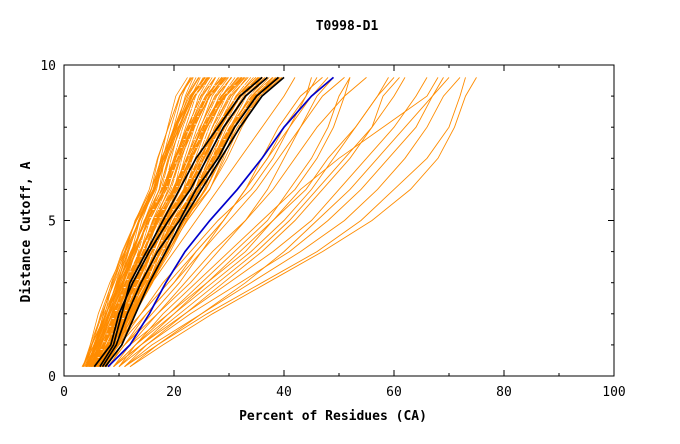 This screenshot has height=444, width=680. Describe the element at coordinates (333, 416) in the screenshot. I see `x-axis-label: Percent of Residues (CA)` at that location.